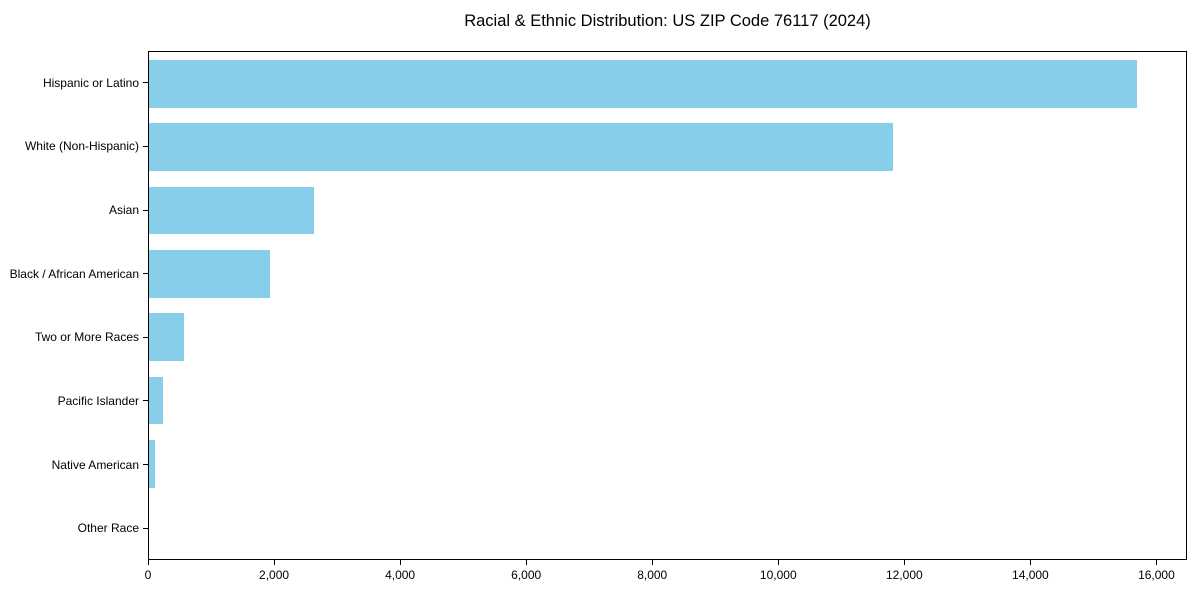 This screenshot has width=1200, height=600. I want to click on y-row-black-african-american: Black / African American, so click(74, 274).